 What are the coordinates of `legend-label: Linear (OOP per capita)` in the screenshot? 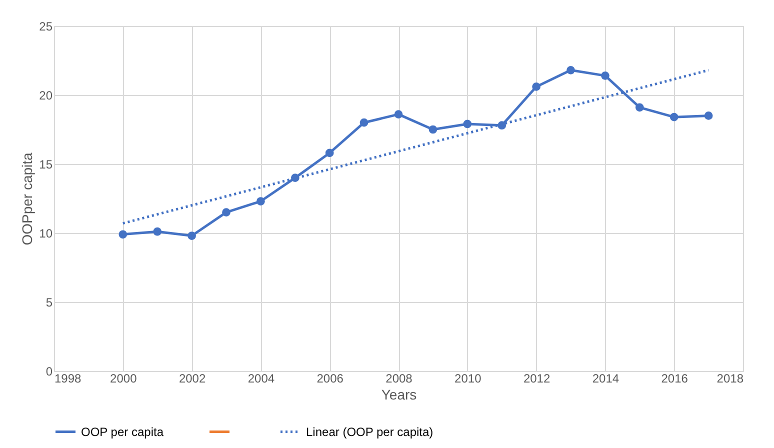 It's located at (370, 431).